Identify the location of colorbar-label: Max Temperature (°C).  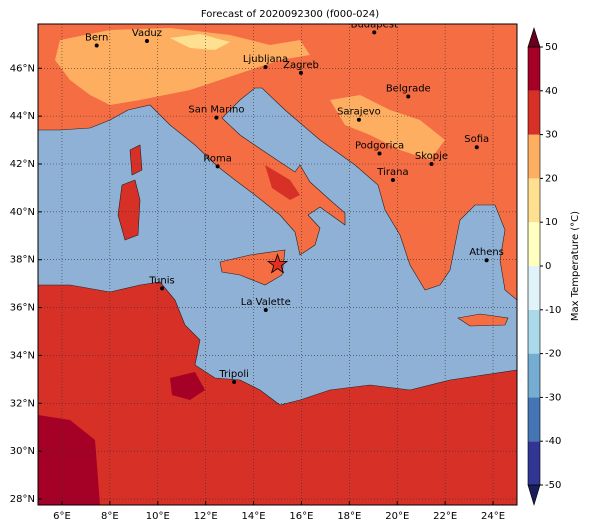
(575, 266).